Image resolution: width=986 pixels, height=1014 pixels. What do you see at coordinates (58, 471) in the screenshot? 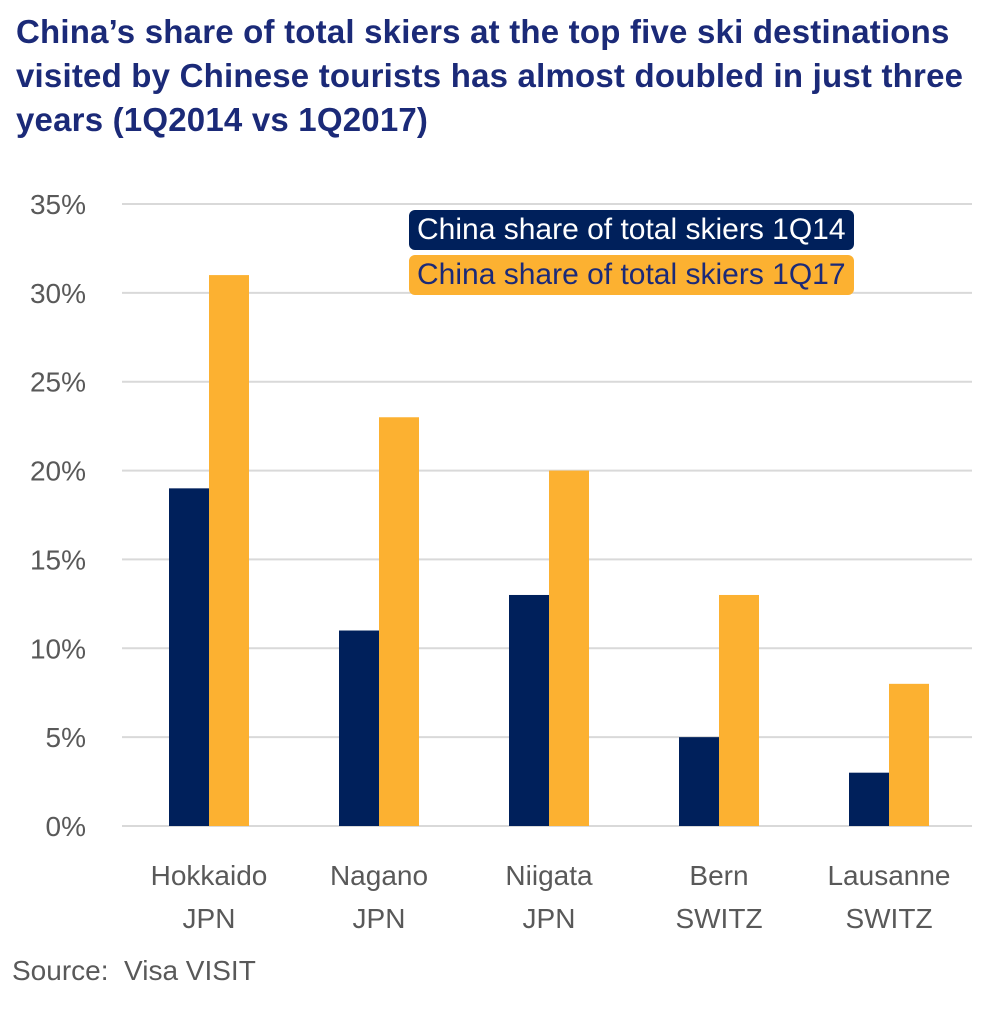
I see `y-tick-label: 20%` at bounding box center [58, 471].